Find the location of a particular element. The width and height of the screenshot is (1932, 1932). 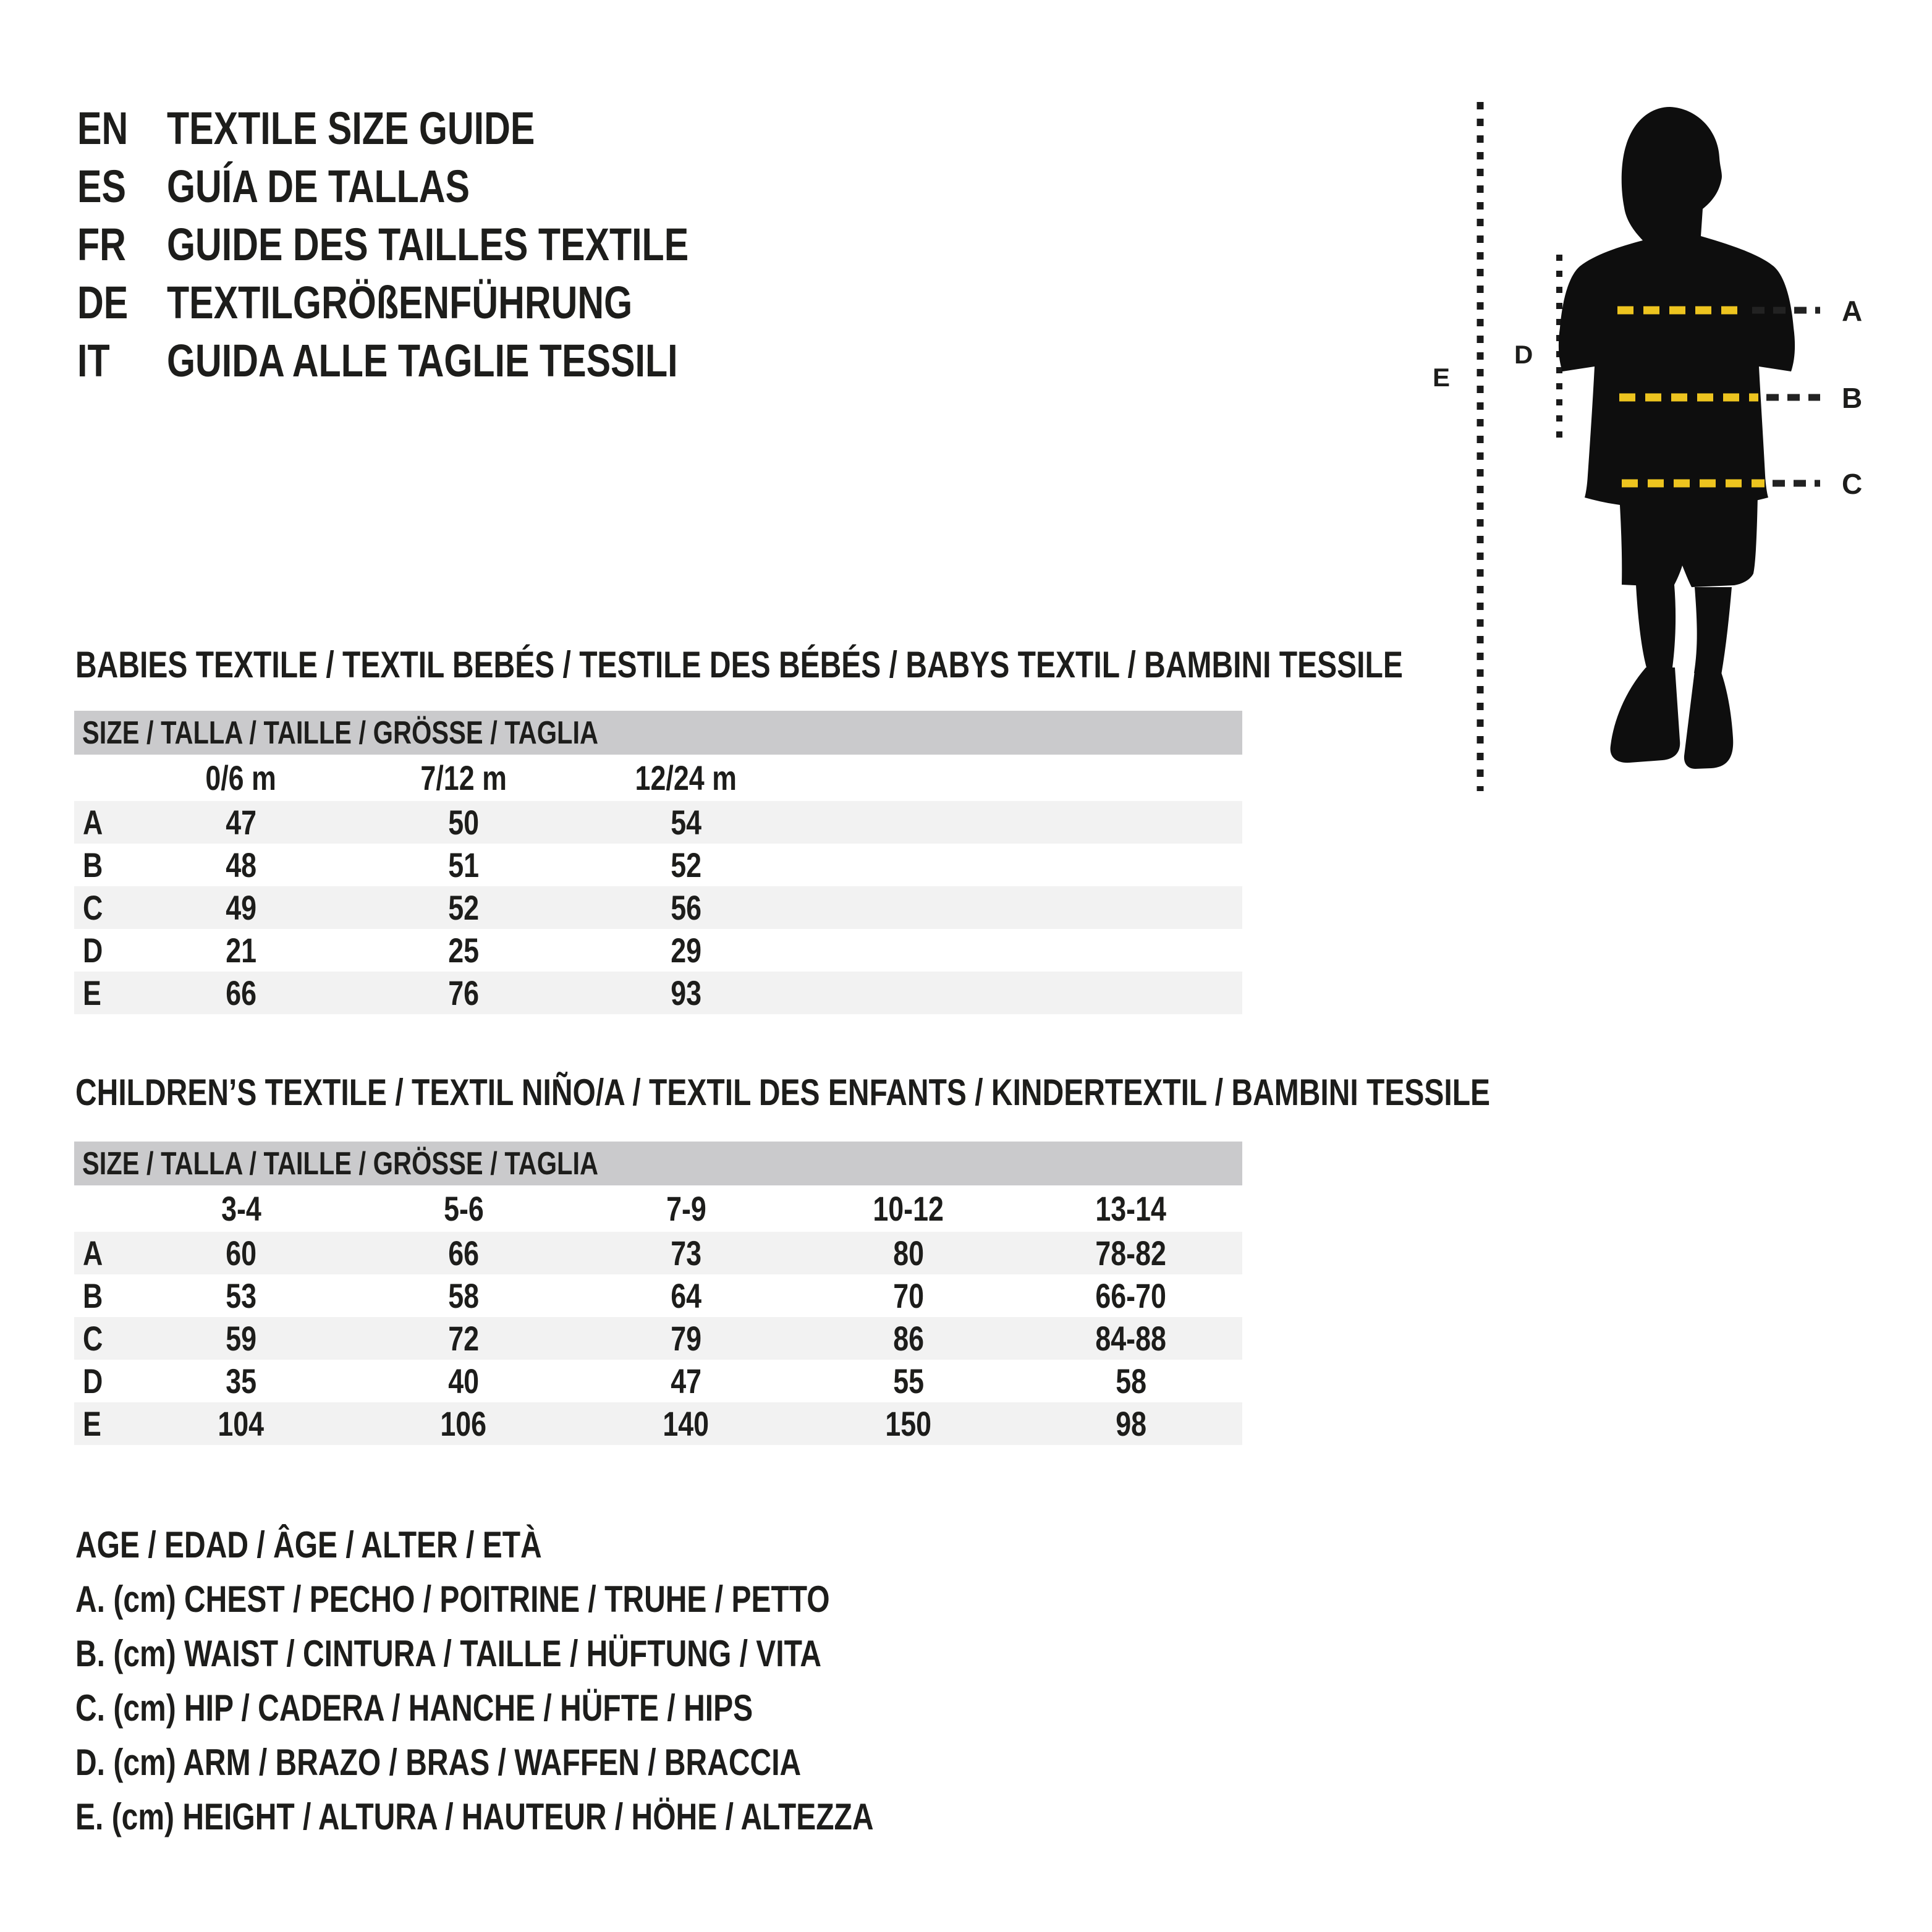

column-header: 13-14 is located at coordinates (1131, 1208).